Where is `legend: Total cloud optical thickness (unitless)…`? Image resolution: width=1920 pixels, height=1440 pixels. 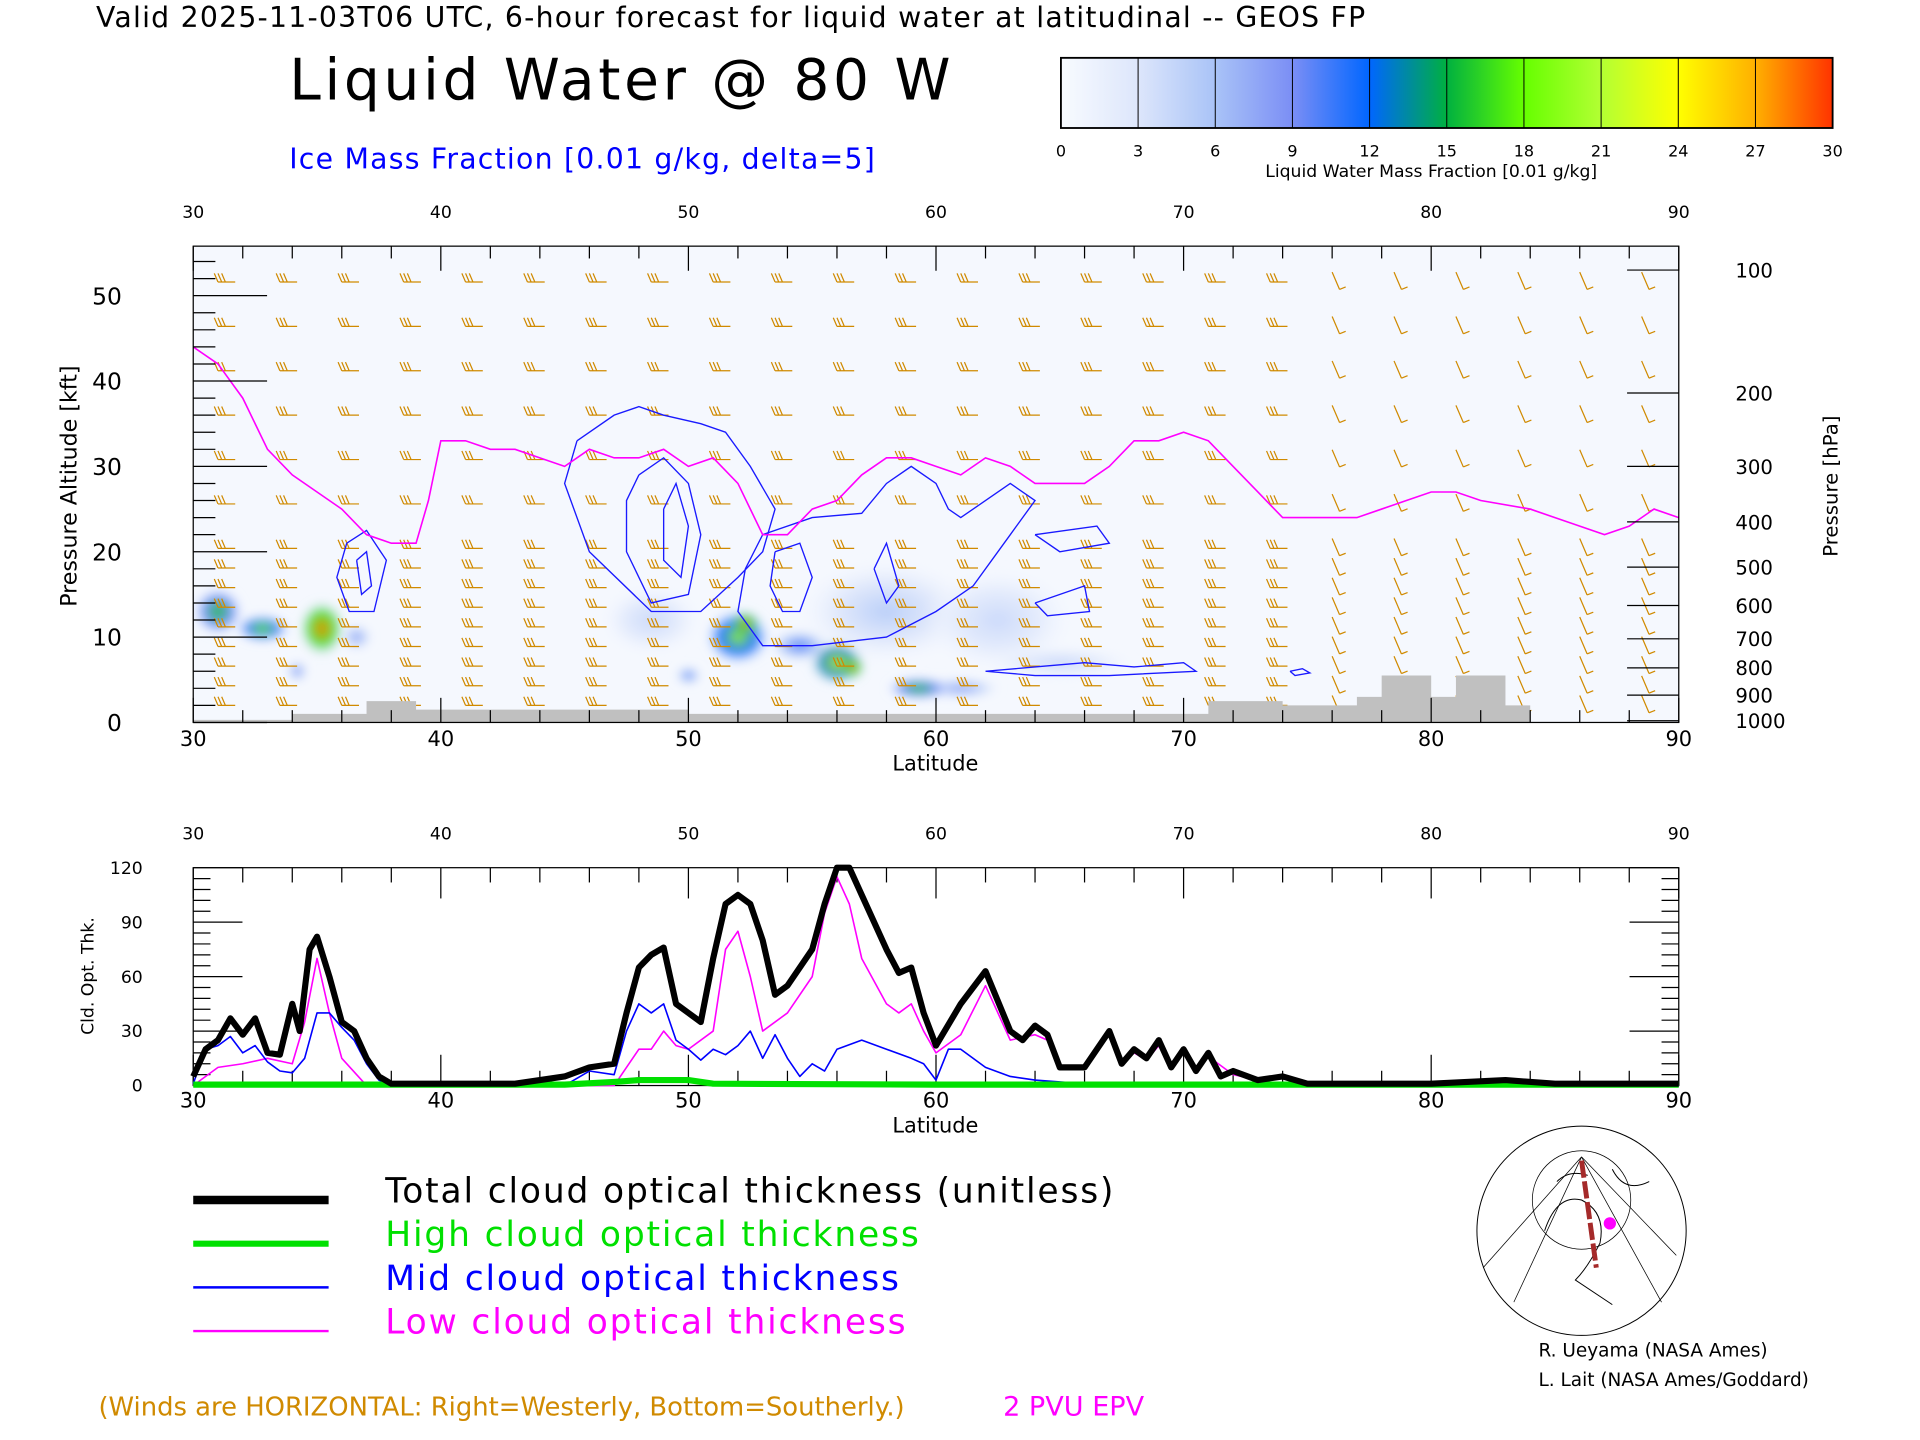 legend: Total cloud optical thickness (unitless)… is located at coordinates (653, 1257).